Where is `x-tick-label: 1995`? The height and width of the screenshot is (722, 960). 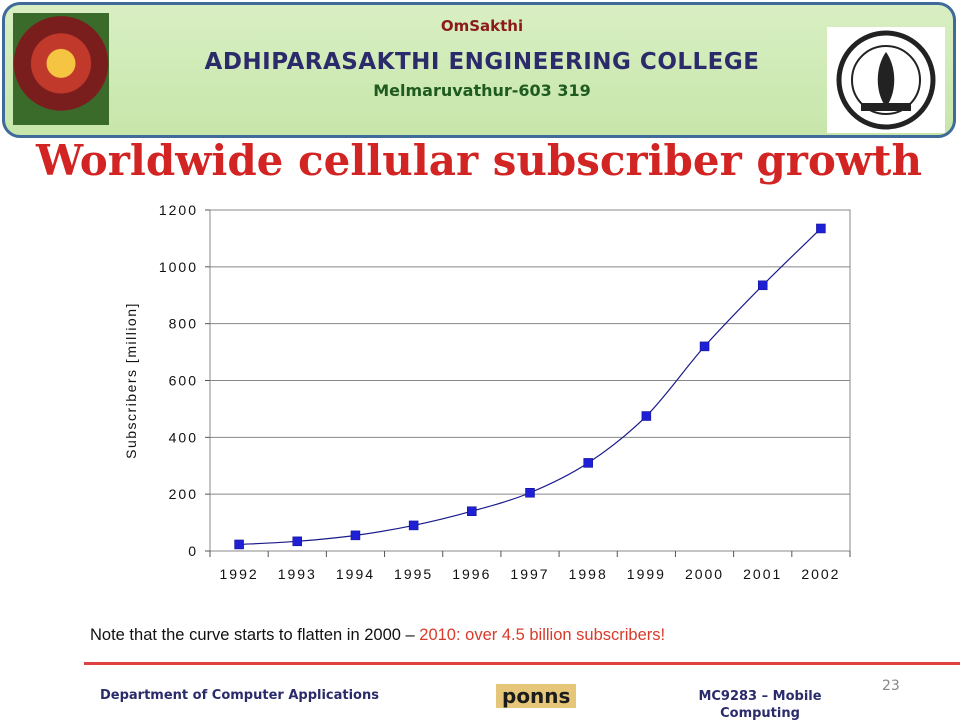
x-tick-label: 1995 is located at coordinates (413, 574).